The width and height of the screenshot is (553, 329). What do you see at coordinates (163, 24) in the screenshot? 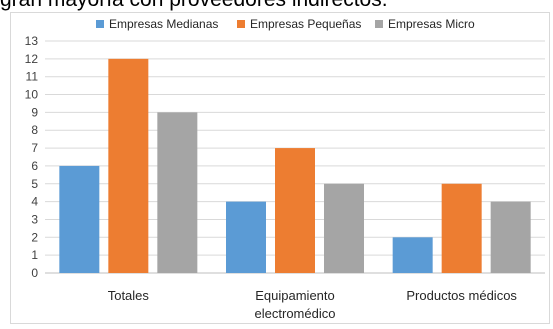
I see `legend-label: Empresas Medianas` at bounding box center [163, 24].